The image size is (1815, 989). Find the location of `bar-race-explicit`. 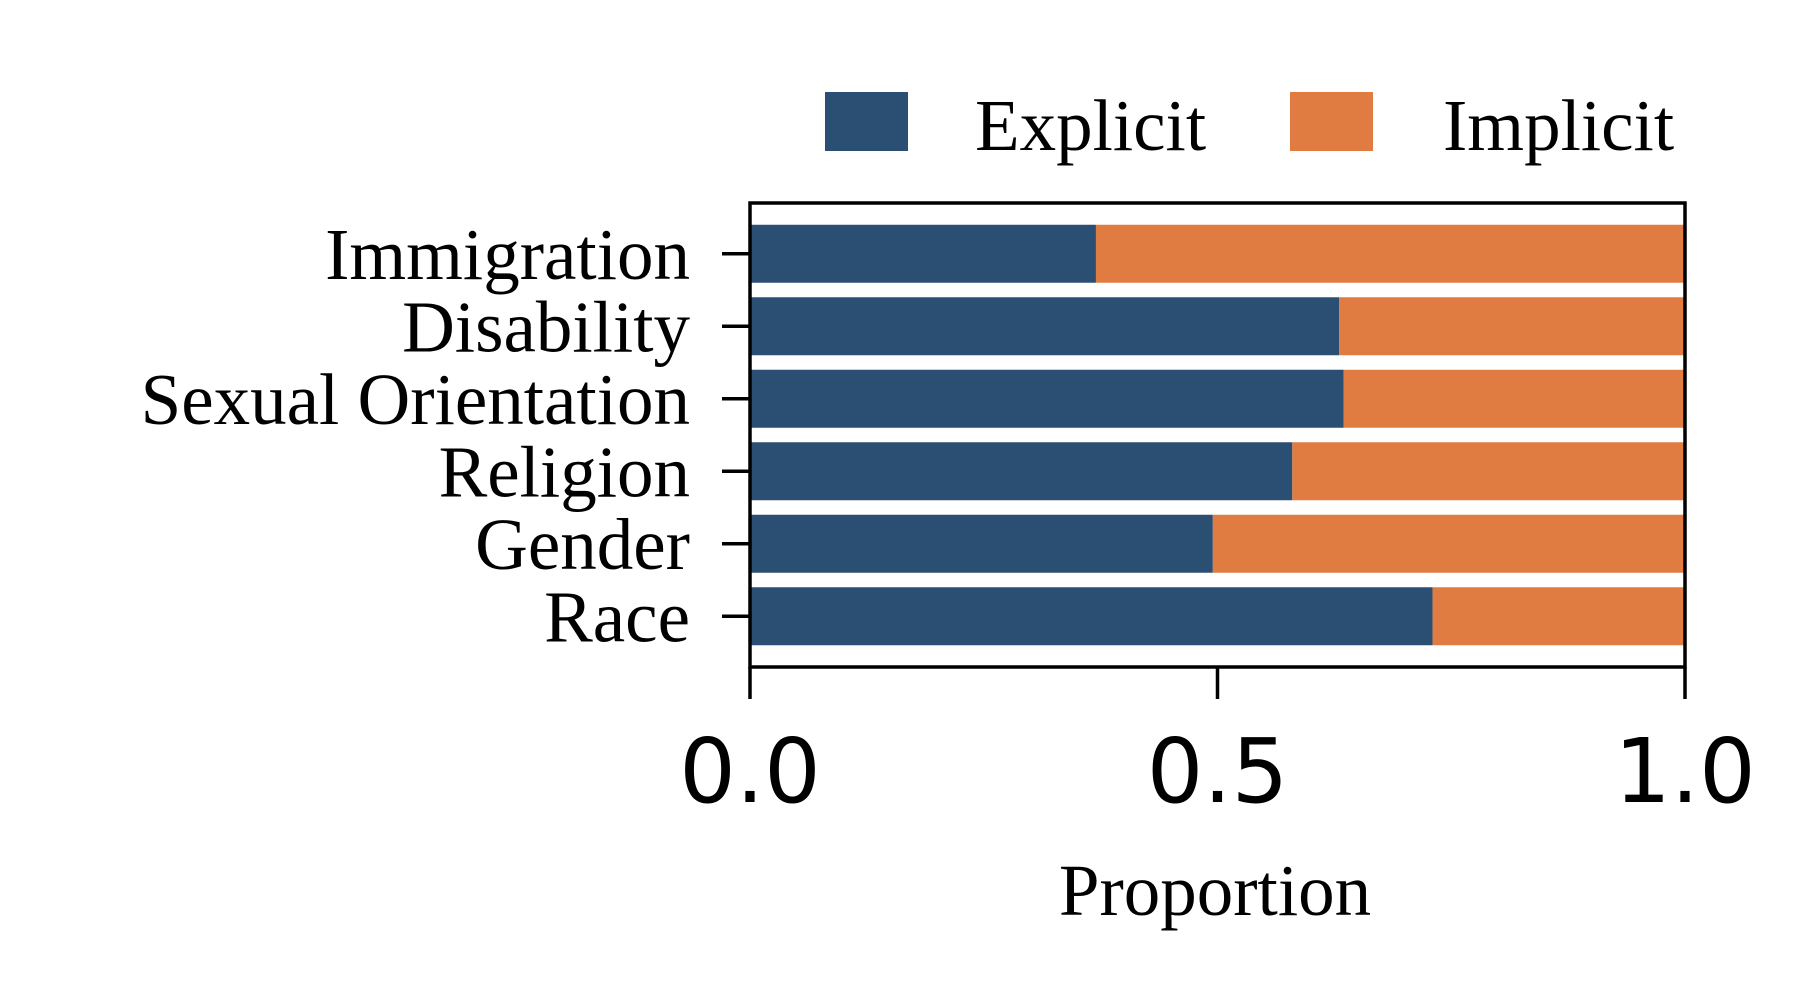

bar-race-explicit is located at coordinates (1091, 616).